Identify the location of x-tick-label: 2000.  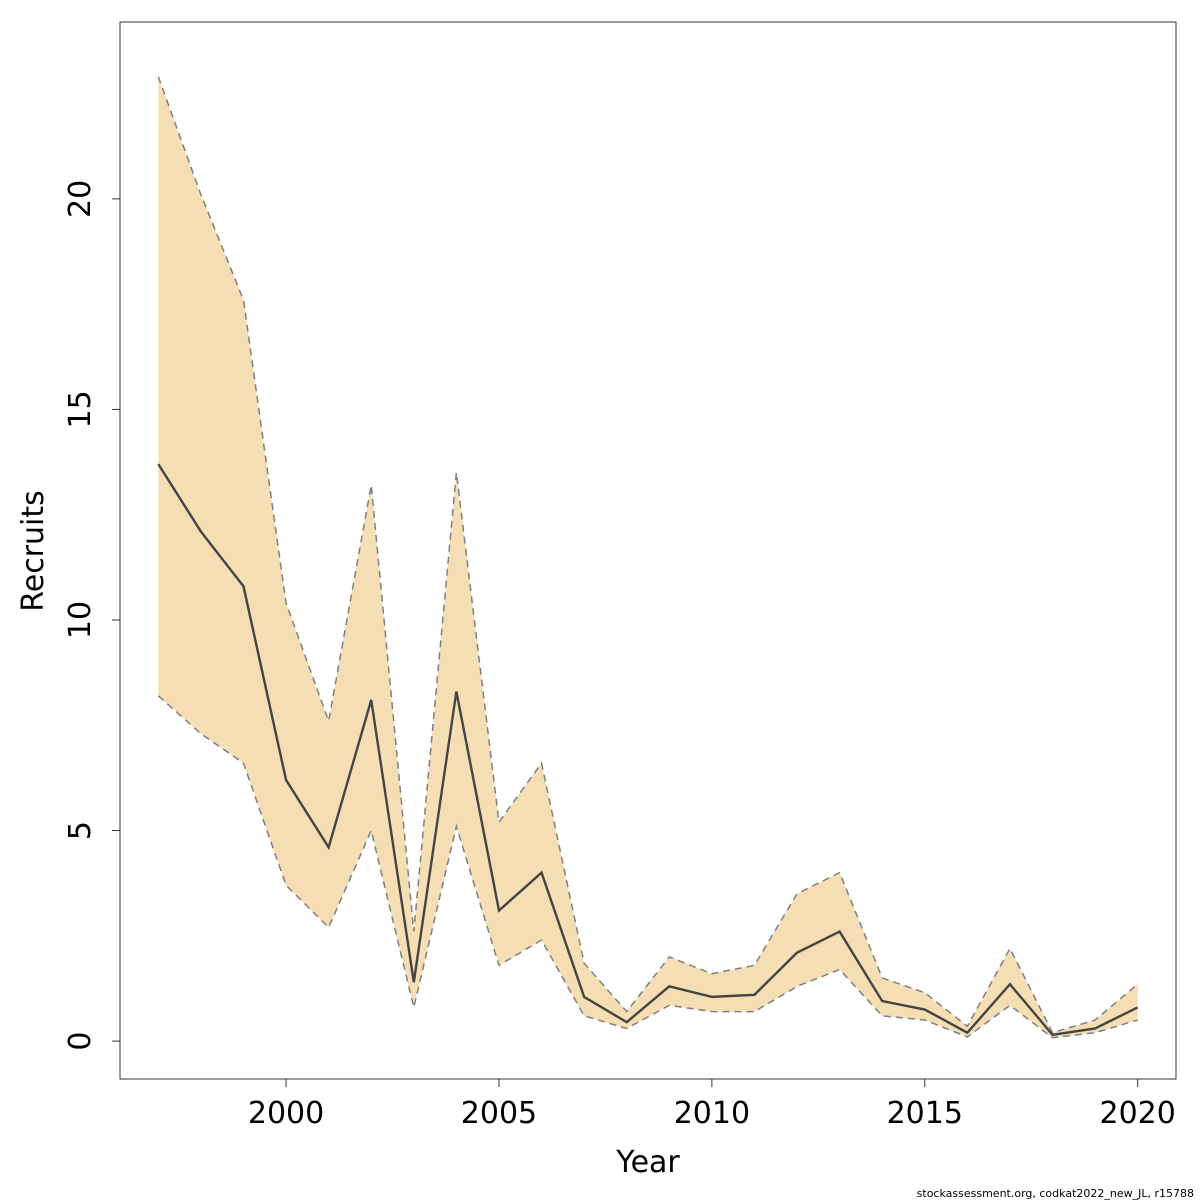
(286, 1113).